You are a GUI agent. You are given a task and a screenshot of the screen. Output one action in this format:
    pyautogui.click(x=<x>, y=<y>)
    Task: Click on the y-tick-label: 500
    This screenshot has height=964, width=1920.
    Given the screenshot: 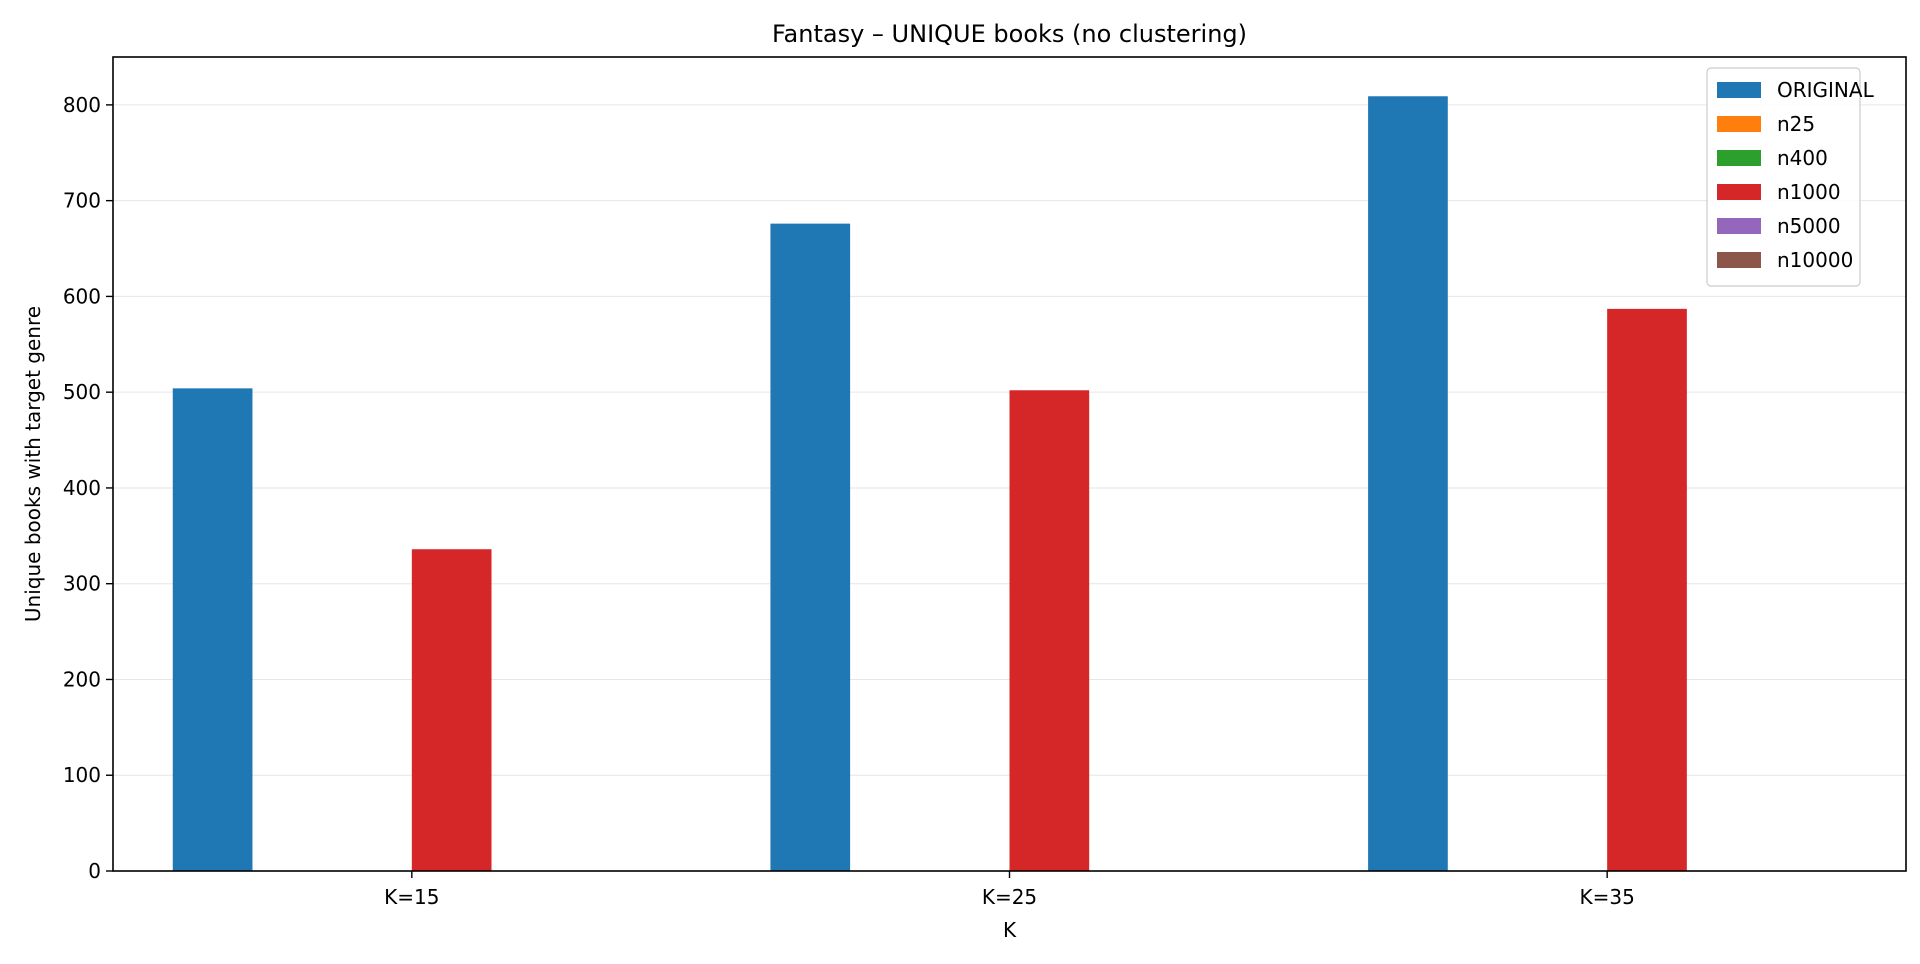 What is the action you would take?
    pyautogui.click(x=82, y=392)
    